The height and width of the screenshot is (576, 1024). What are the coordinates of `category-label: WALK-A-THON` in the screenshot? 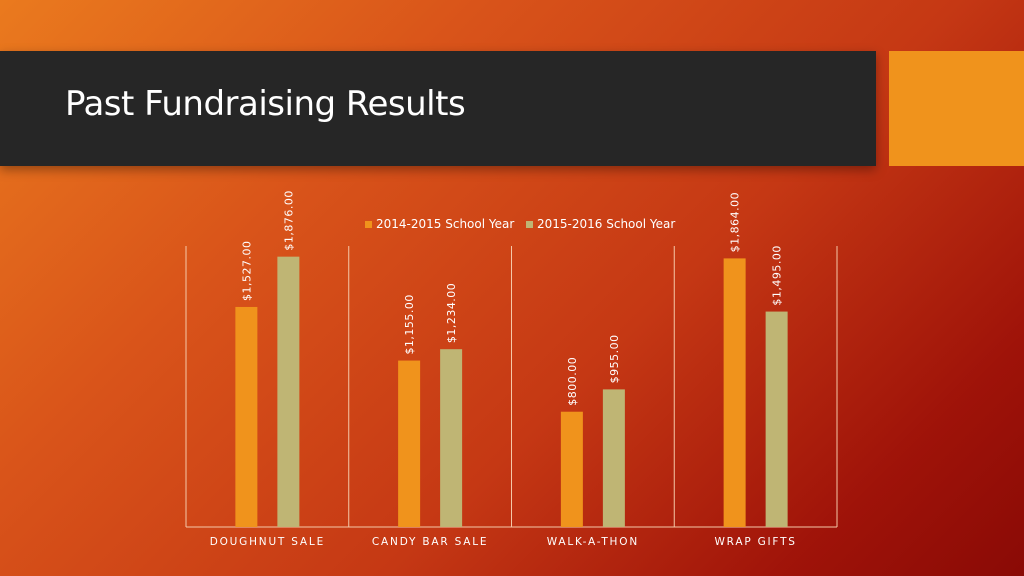 It's located at (593, 542).